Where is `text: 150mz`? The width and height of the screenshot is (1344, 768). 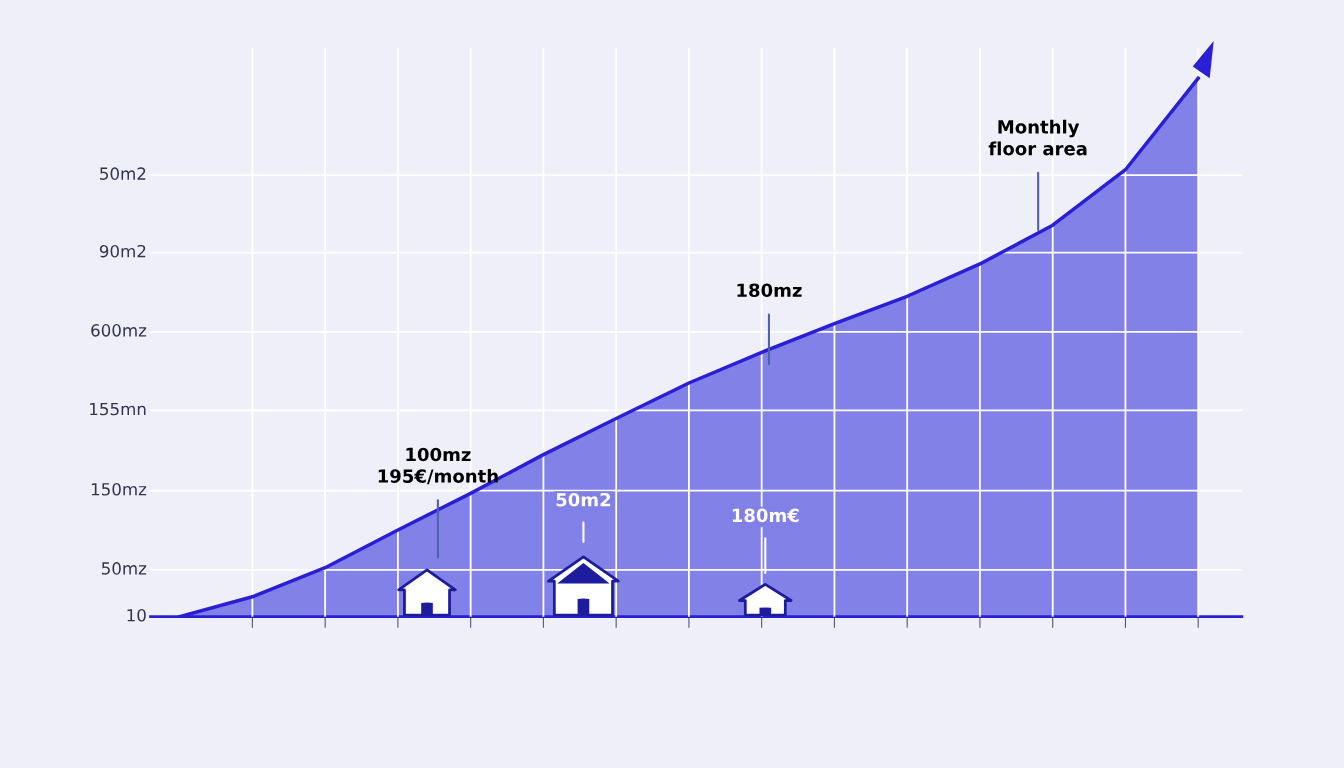 text: 150mz is located at coordinates (119, 489).